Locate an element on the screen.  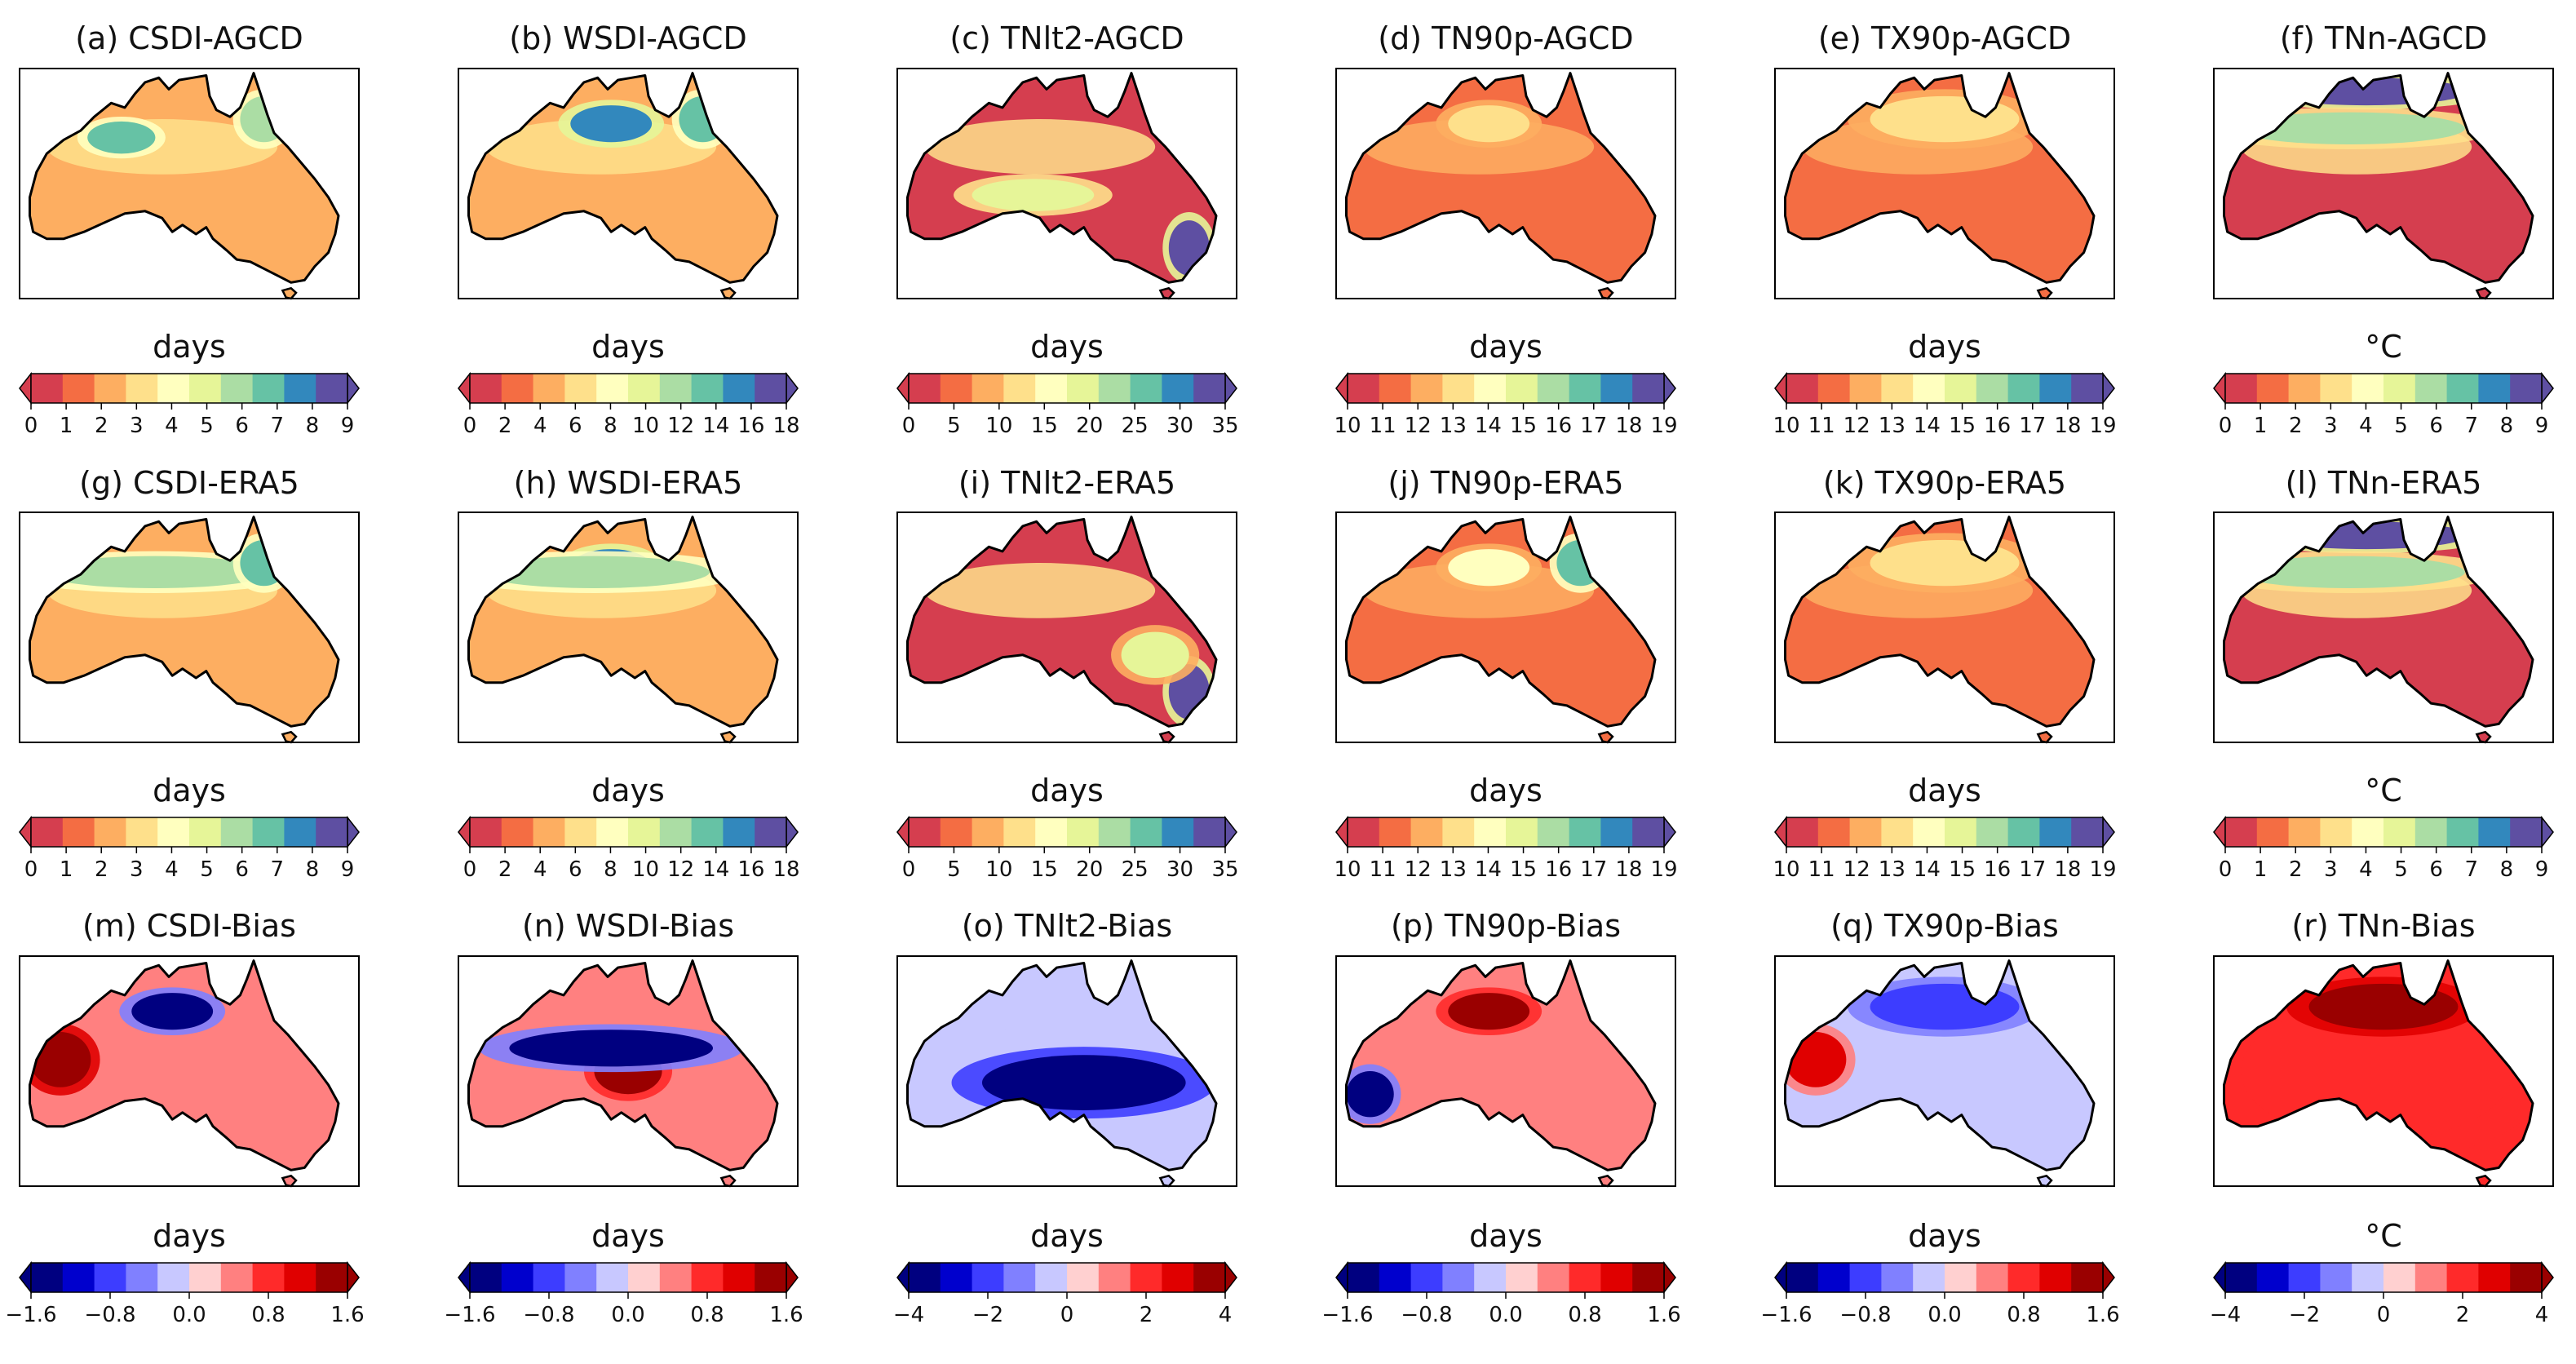
colorbar-tick-label: 15 is located at coordinates (1523, 869).